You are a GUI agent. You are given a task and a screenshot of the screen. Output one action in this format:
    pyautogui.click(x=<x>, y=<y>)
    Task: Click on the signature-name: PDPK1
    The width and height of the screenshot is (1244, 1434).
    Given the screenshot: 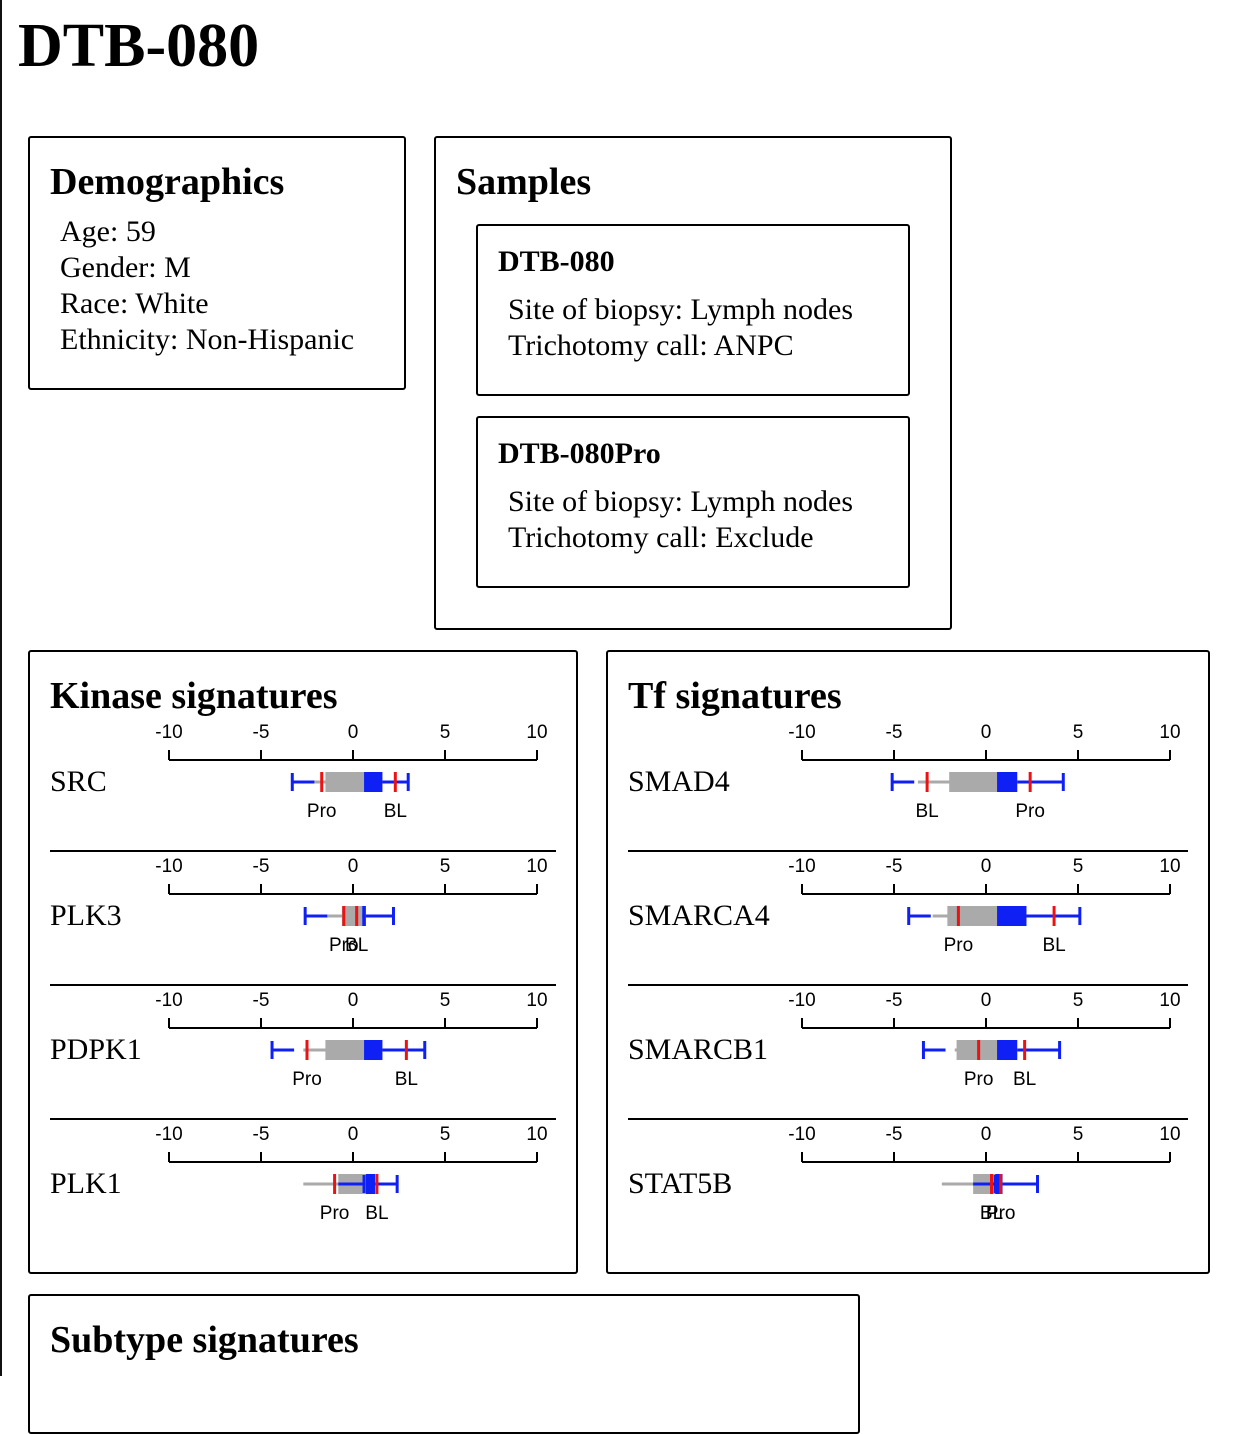 What is the action you would take?
    pyautogui.click(x=96, y=1049)
    